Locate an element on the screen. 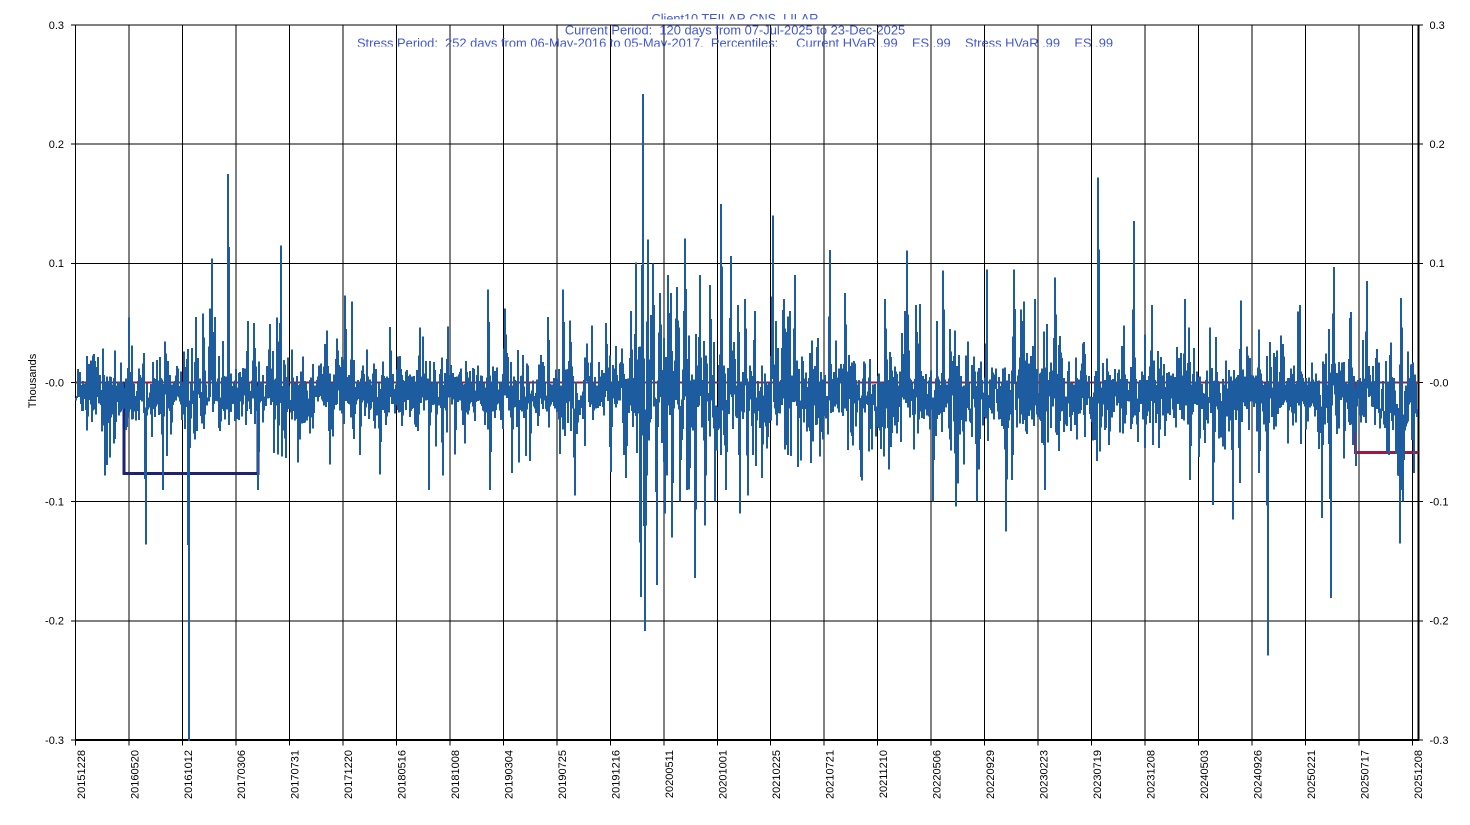 The width and height of the screenshot is (1470, 825). svg-text: 20220506 is located at coordinates (938, 774).